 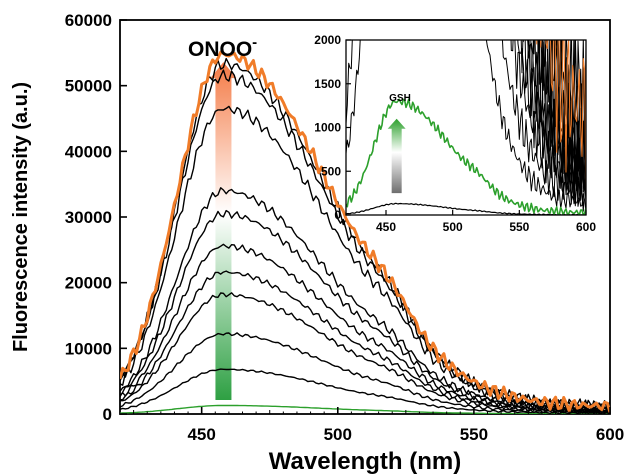 I want to click on inset-series-line, so click(x=466, y=156).